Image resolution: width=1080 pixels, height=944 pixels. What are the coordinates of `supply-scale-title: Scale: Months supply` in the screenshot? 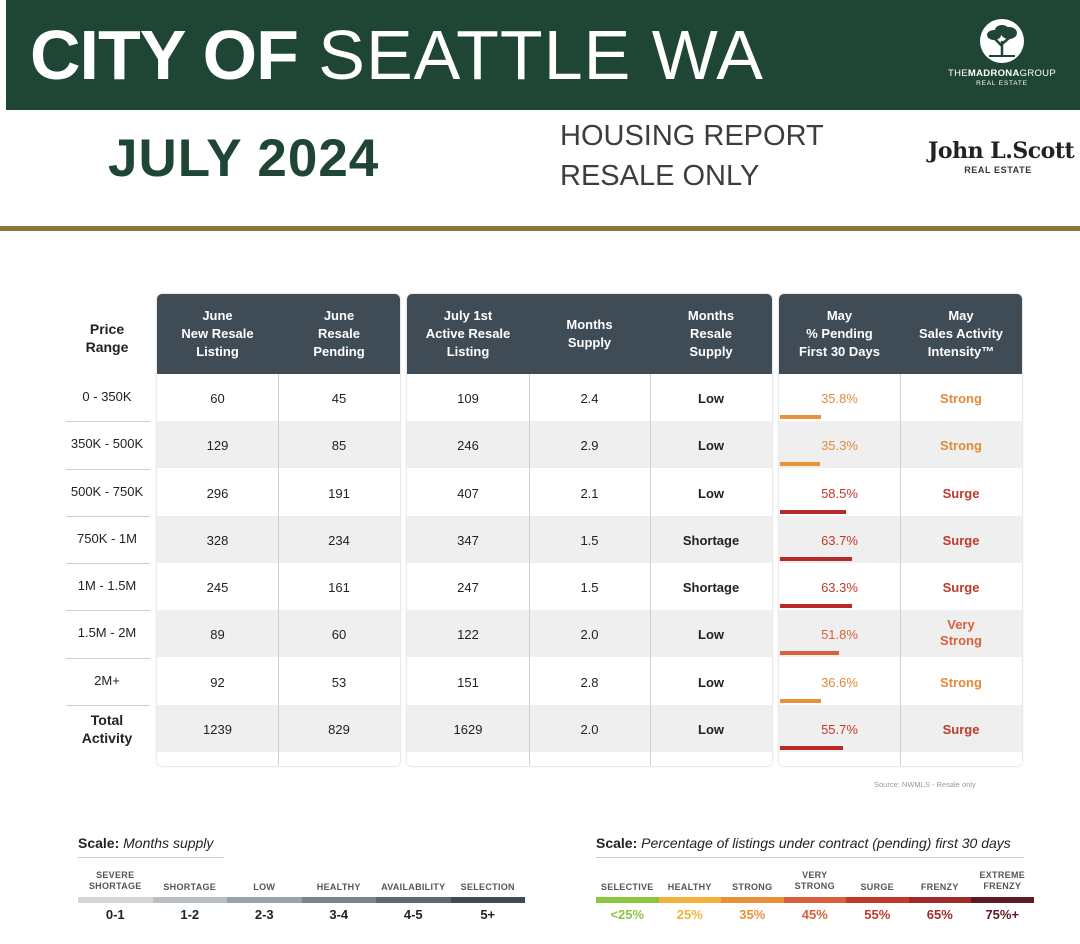 It's located at (145, 843).